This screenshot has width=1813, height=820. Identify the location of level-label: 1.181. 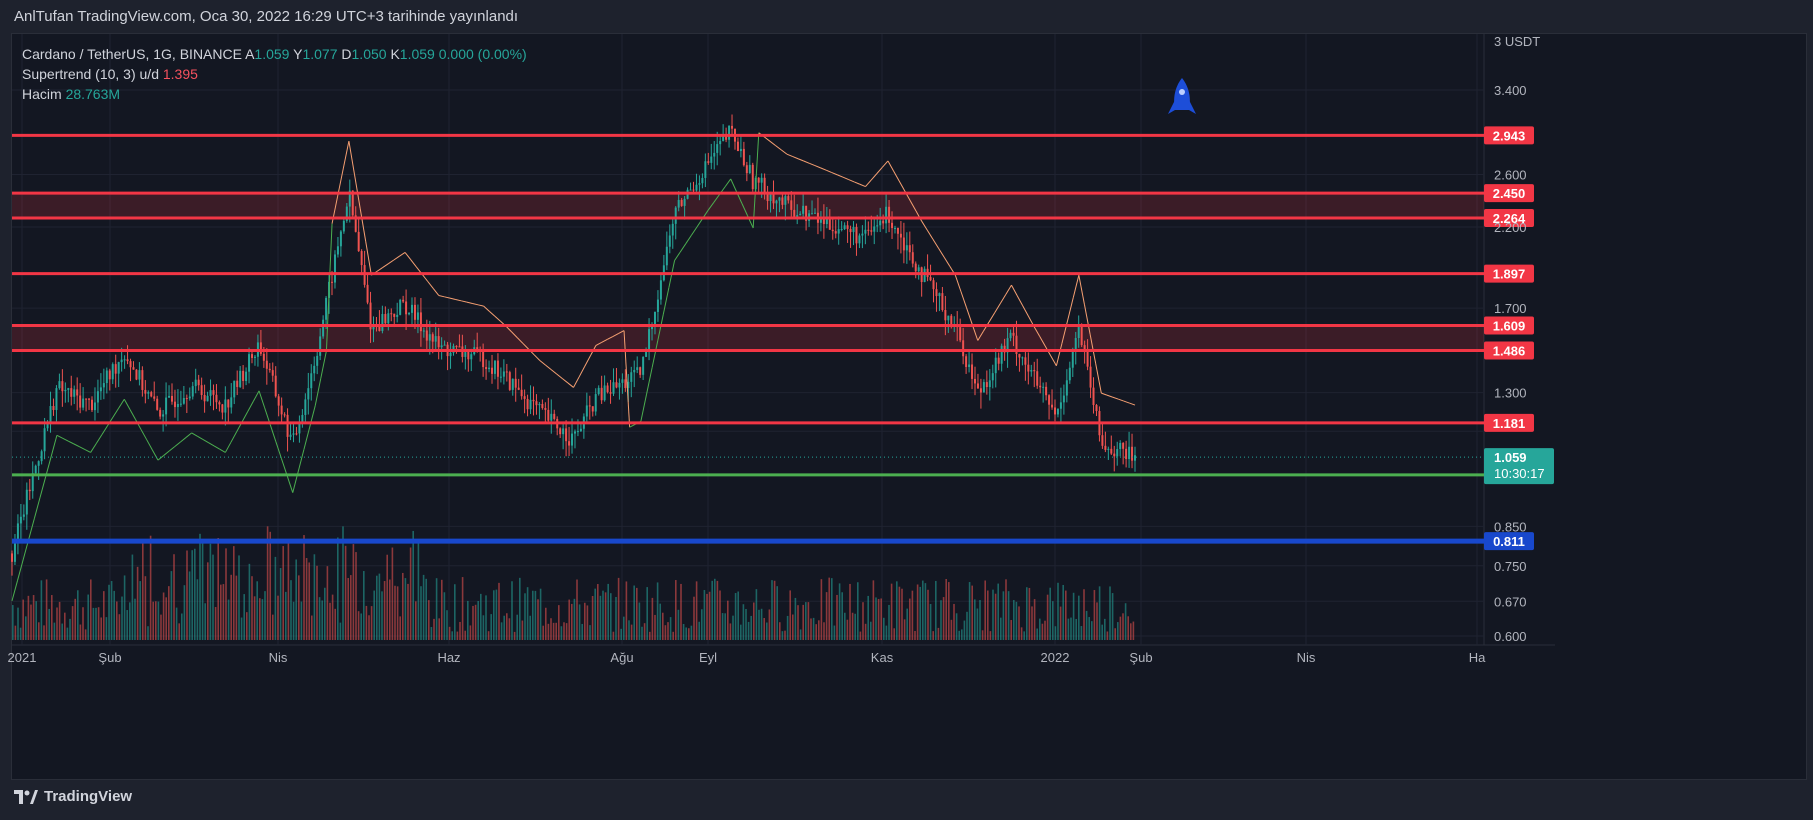
(1509, 423).